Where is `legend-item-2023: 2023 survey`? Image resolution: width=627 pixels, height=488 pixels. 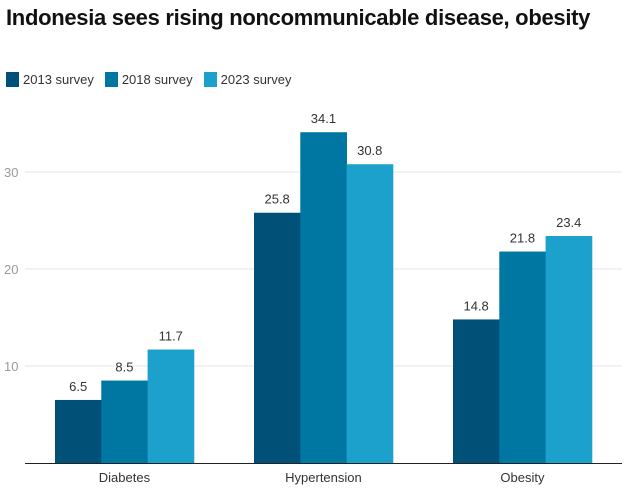
legend-item-2023: 2023 survey is located at coordinates (247, 79).